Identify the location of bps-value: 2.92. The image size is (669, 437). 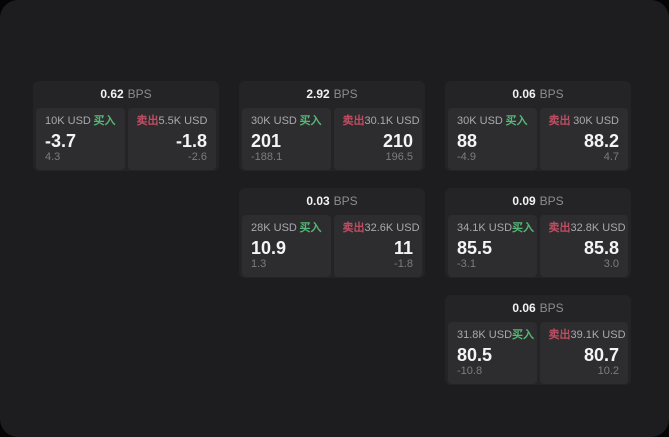
(318, 94).